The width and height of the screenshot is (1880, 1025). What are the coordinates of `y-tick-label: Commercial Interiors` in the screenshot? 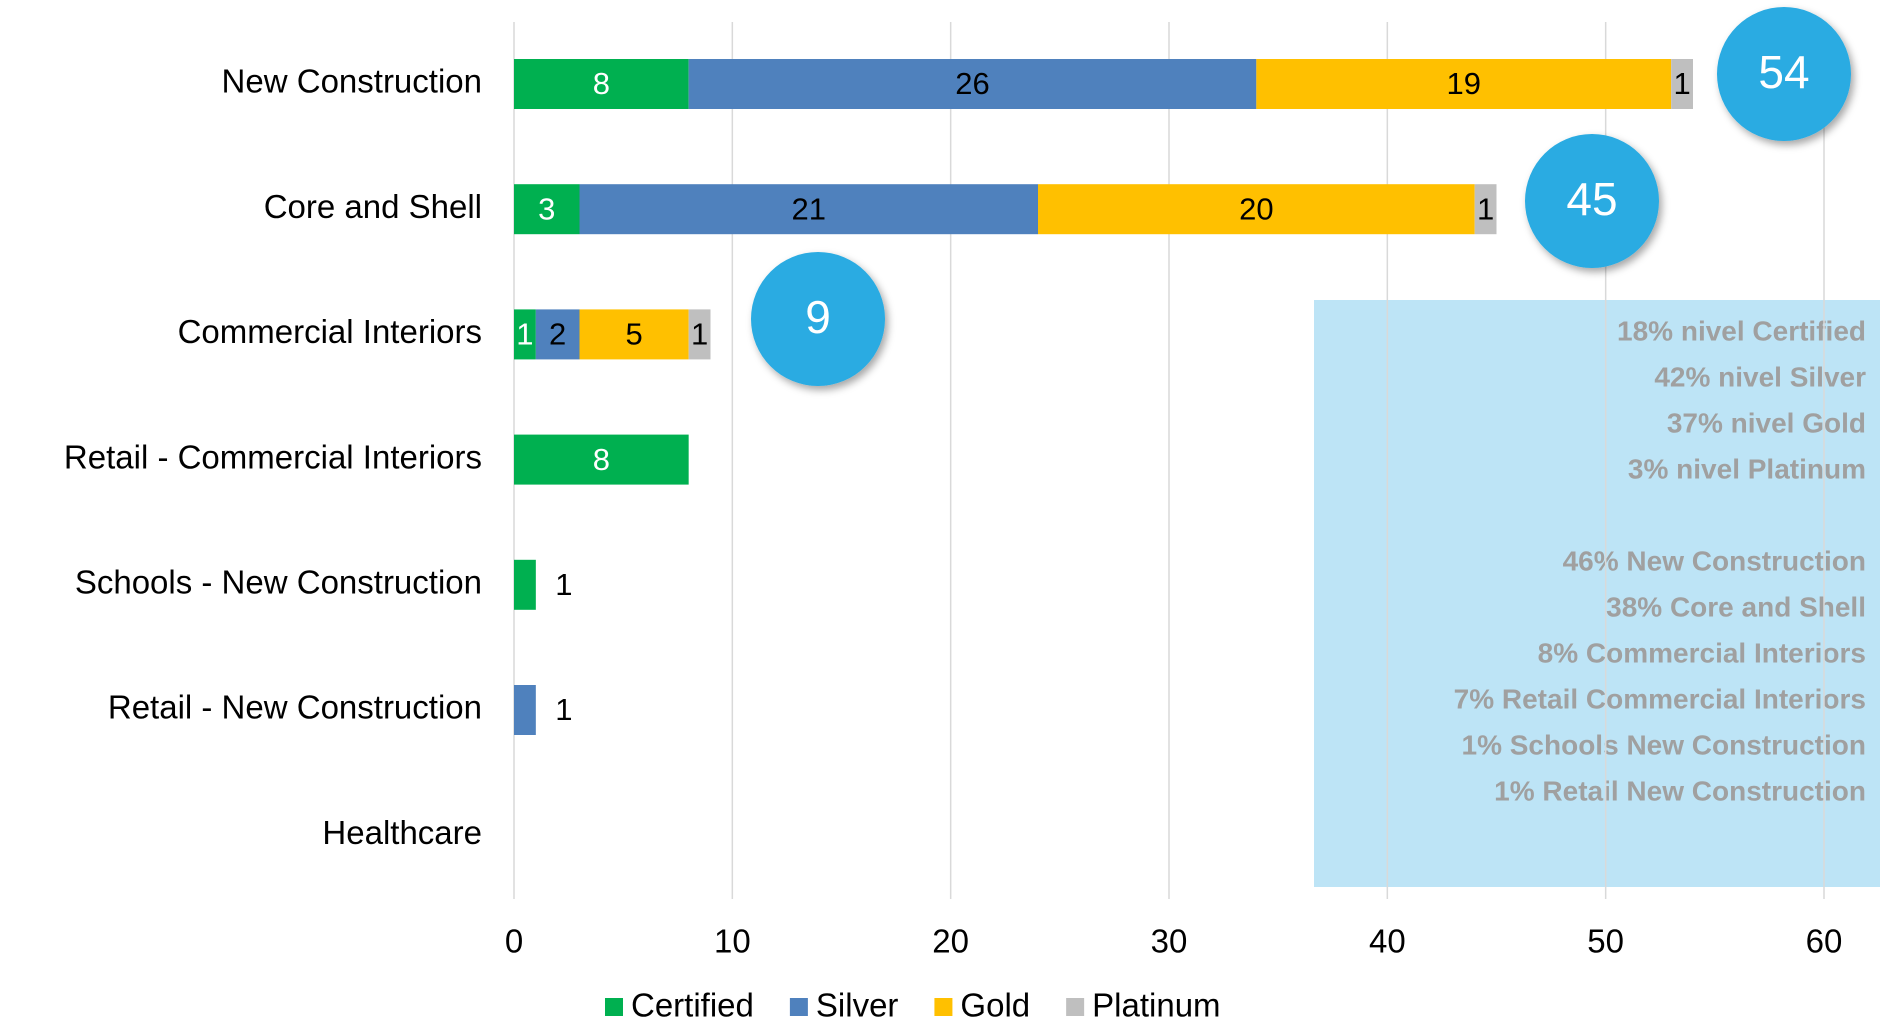 It's located at (330, 331).